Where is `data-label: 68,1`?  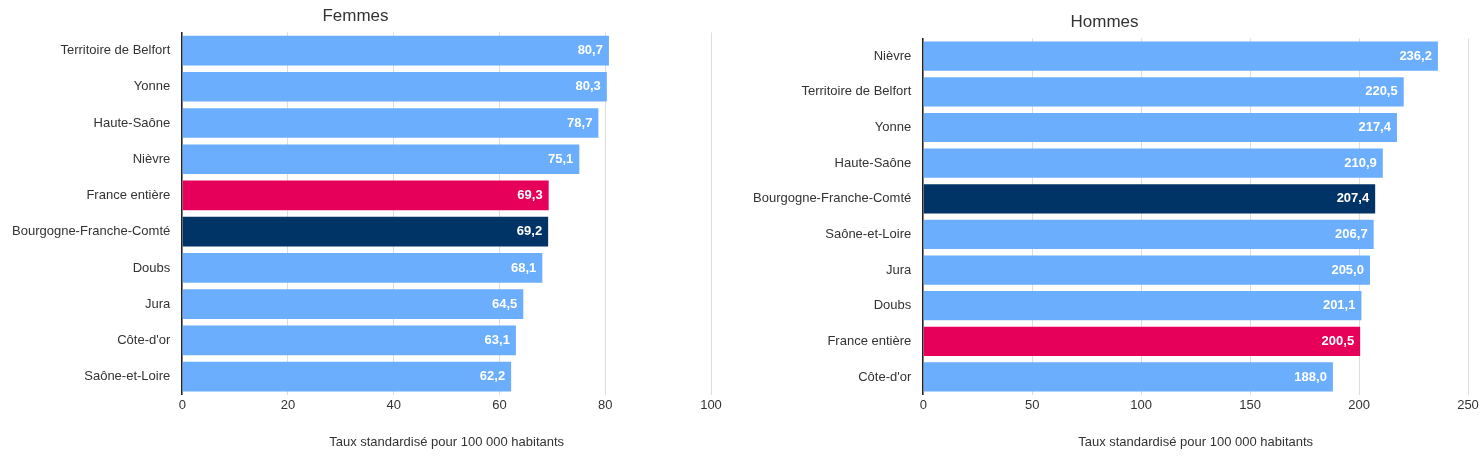
data-label: 68,1 is located at coordinates (524, 267).